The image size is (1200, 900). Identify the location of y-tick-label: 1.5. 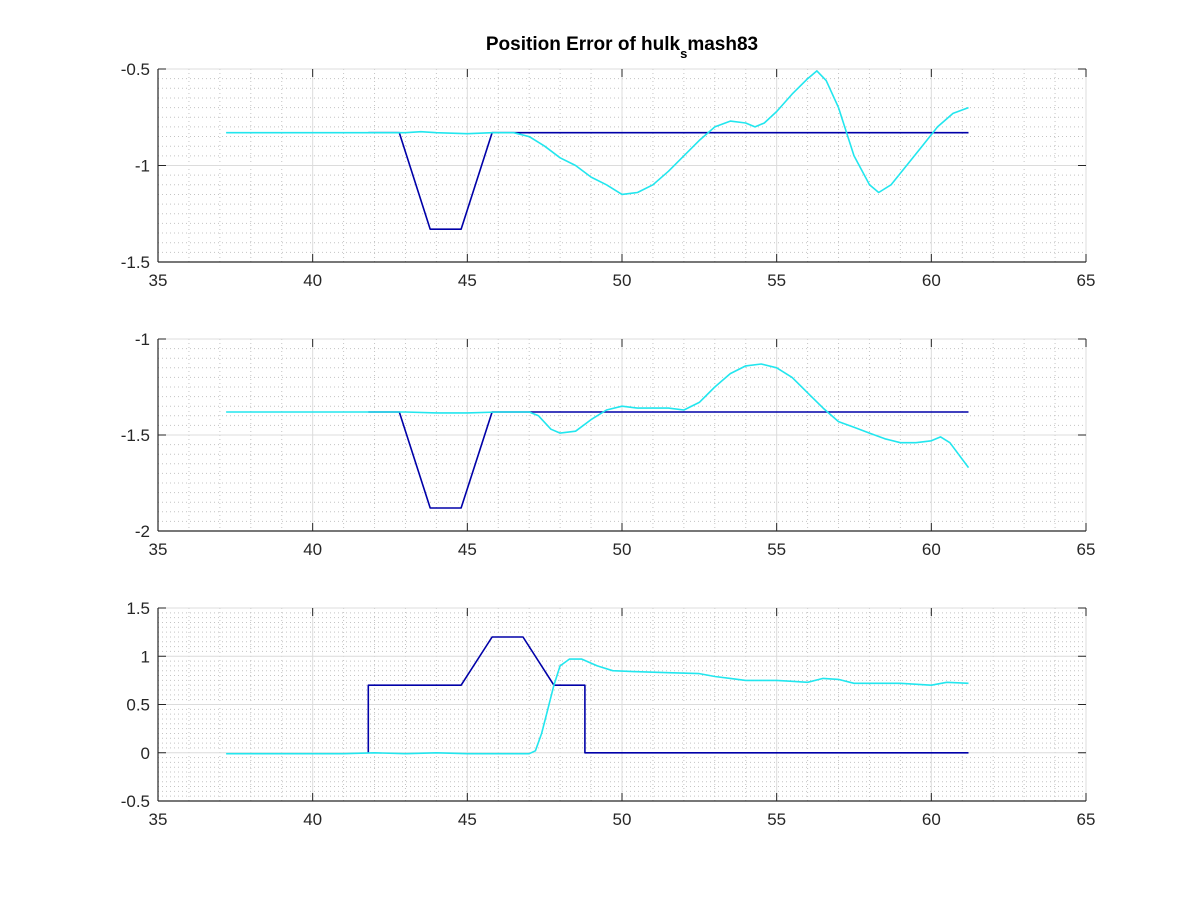
(138, 608).